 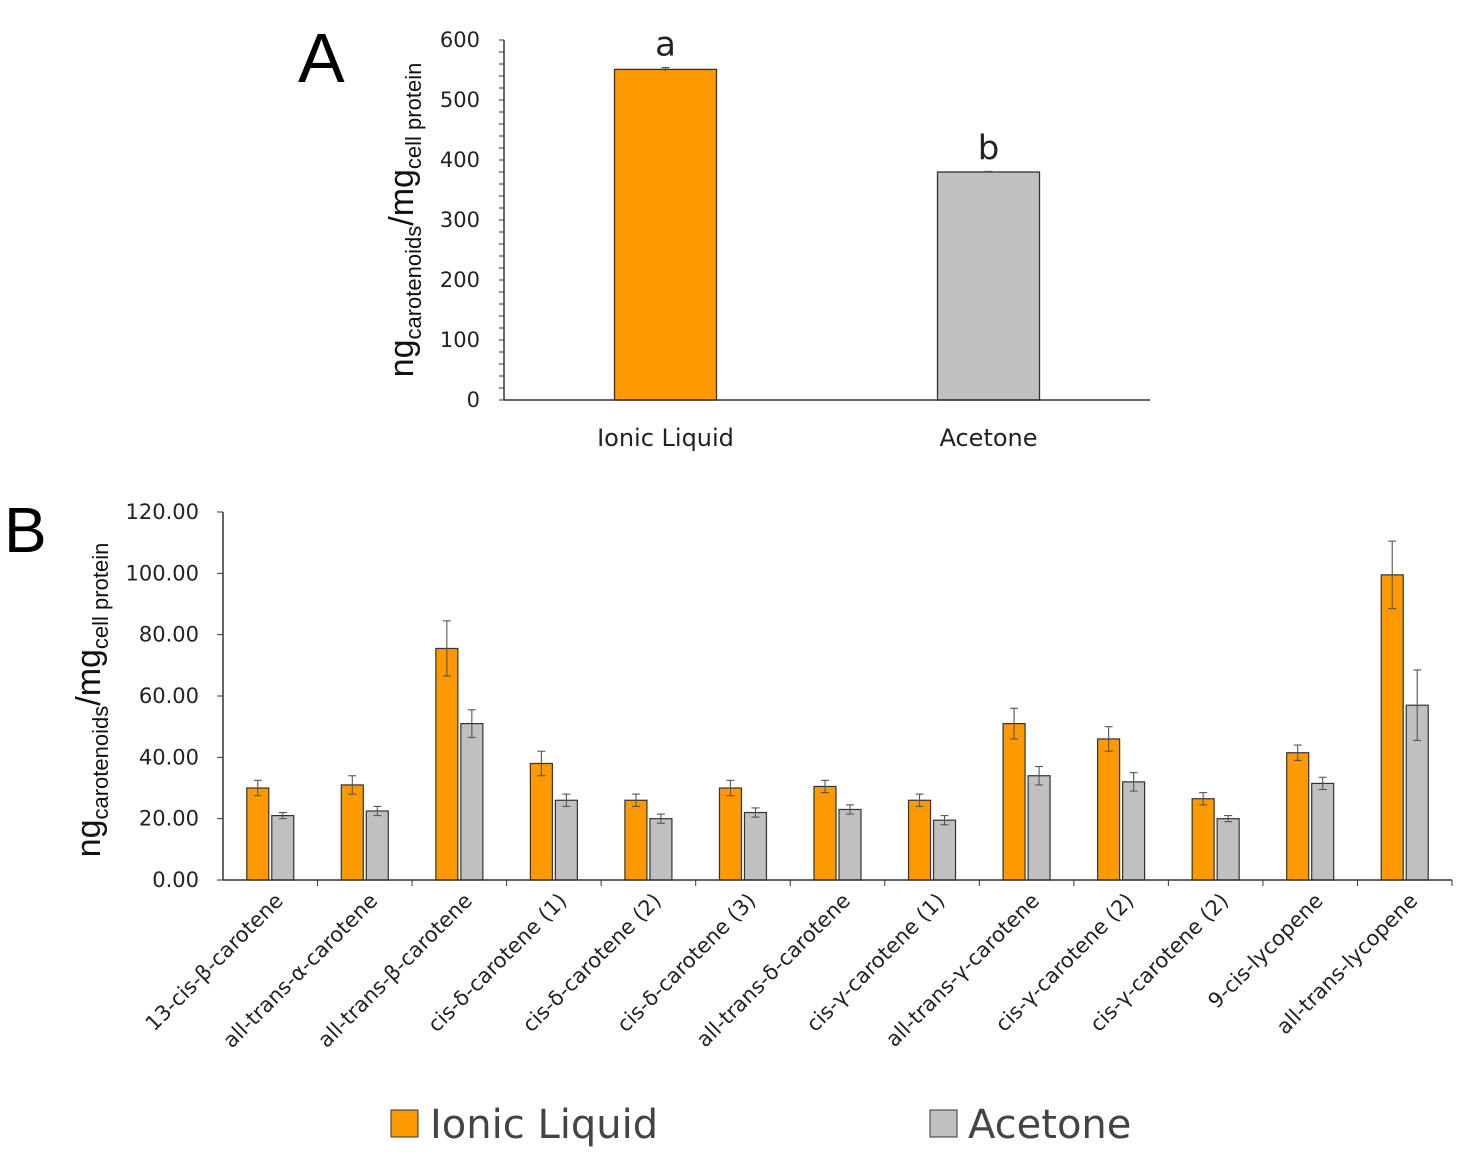 What do you see at coordinates (404, 1123) in the screenshot?
I see `legend-swatch-ionic-liquid` at bounding box center [404, 1123].